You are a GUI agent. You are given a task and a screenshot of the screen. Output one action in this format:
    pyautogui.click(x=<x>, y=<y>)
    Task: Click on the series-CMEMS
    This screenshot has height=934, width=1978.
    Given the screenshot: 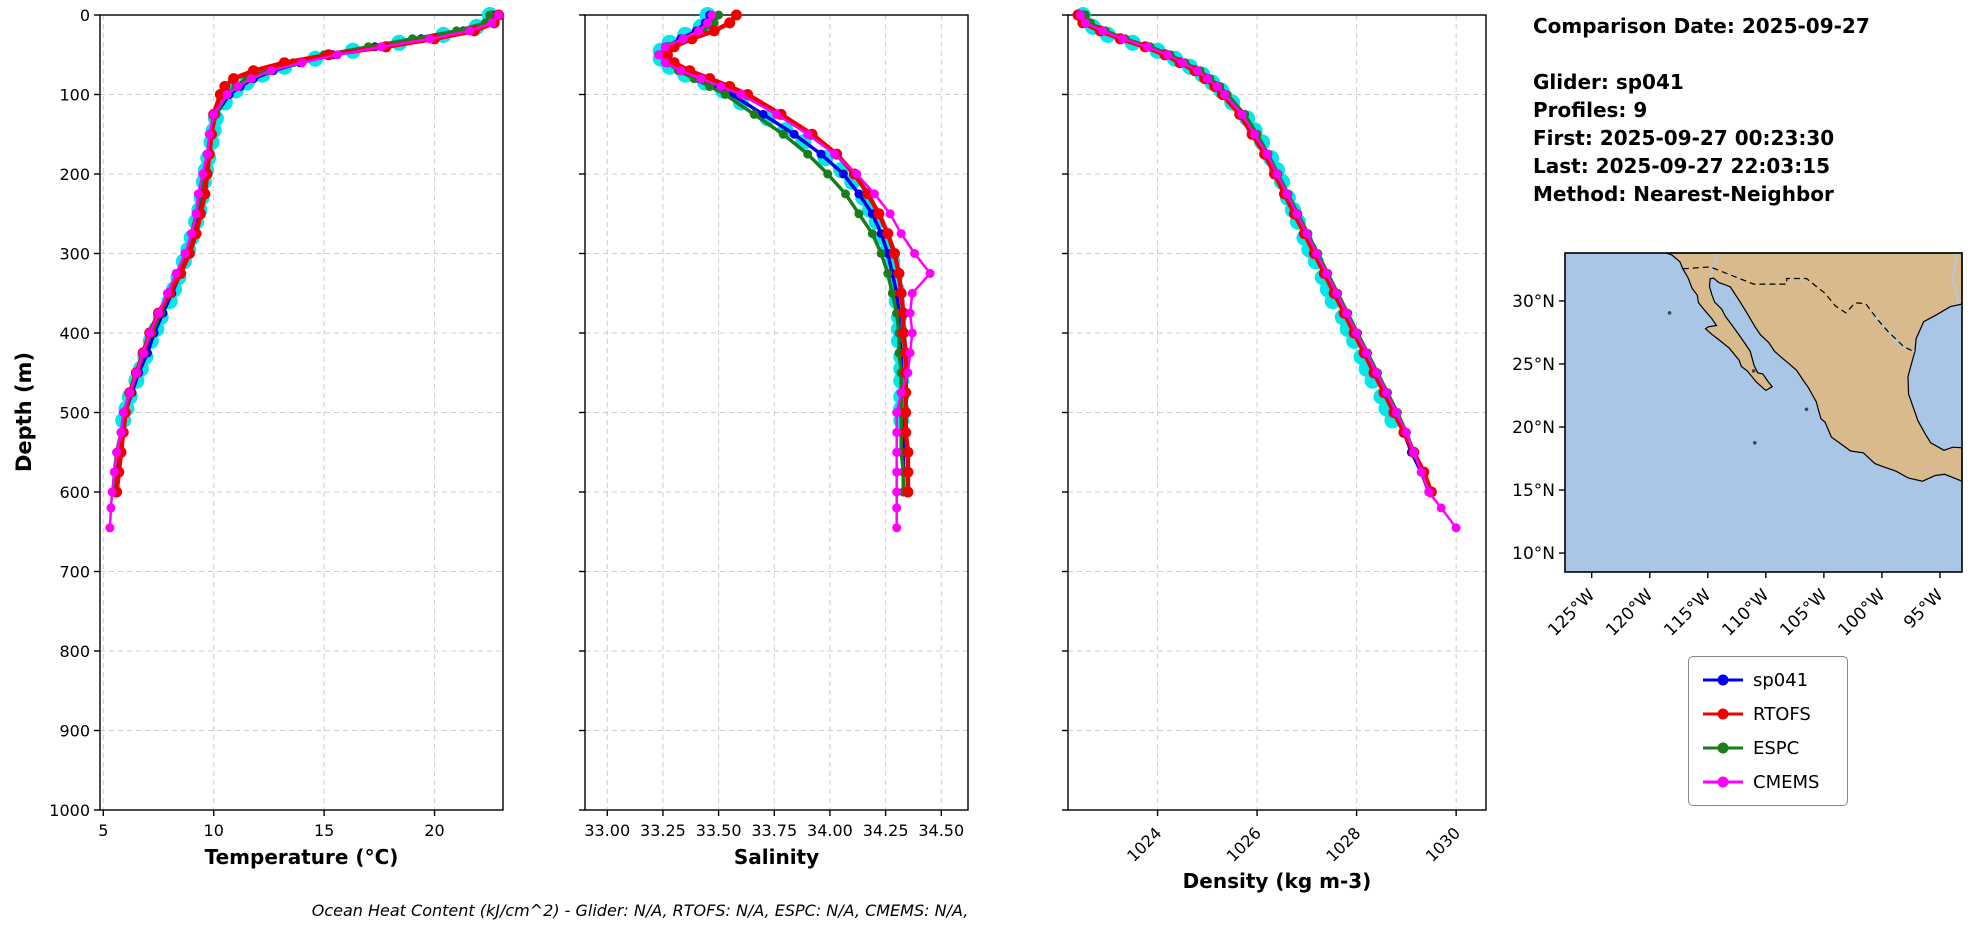 What is the action you would take?
    pyautogui.click(x=1268, y=271)
    